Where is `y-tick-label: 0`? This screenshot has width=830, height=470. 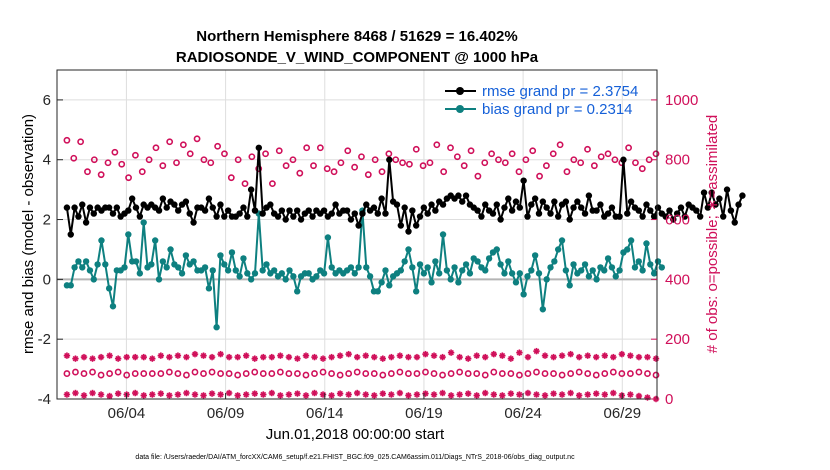
y-tick-label: 0 is located at coordinates (47, 279).